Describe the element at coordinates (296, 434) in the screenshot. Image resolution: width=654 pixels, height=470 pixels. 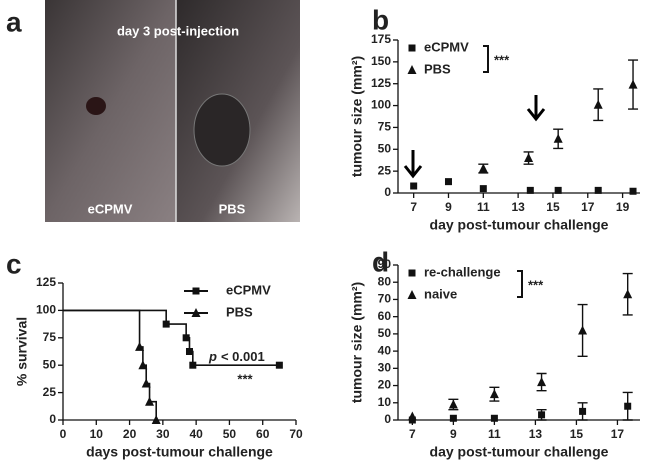
I see `x-tick-label: 70` at that location.